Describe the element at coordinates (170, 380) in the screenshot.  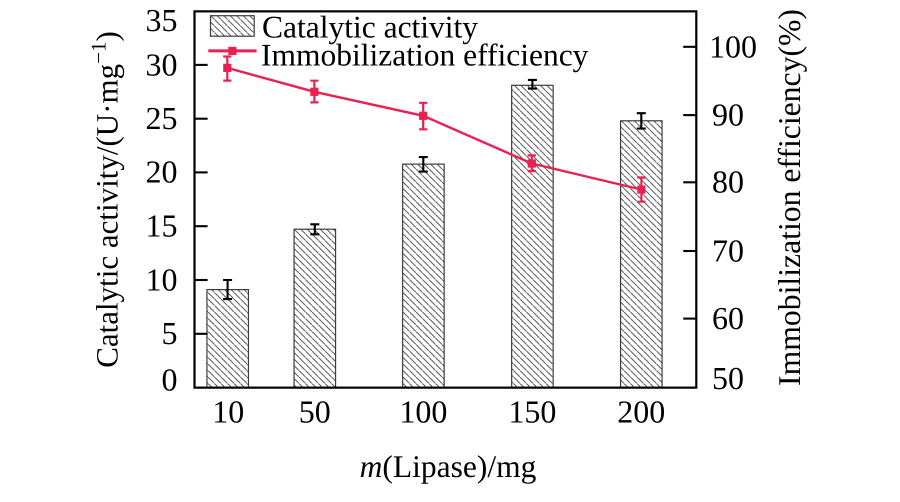
I see `svg-text: 0` at that location.